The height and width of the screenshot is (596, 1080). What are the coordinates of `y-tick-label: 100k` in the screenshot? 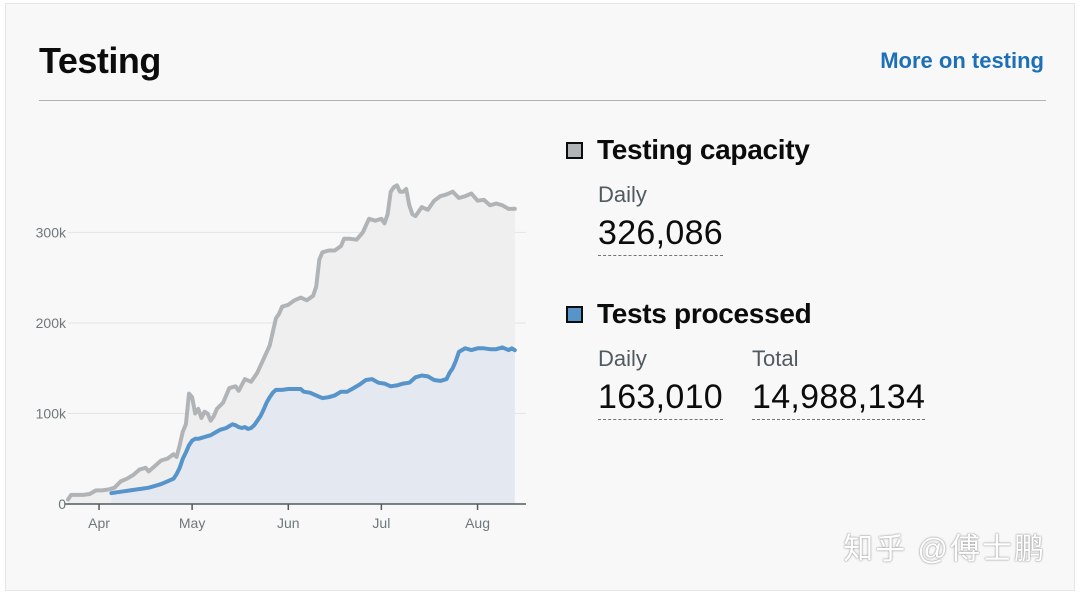 It's located at (51, 413).